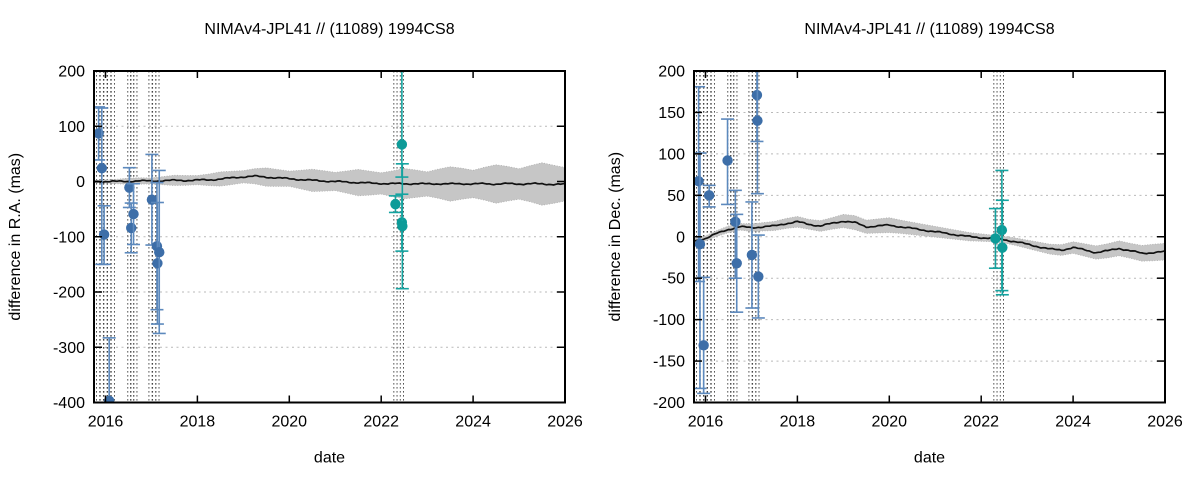 This screenshot has width=1200, height=480. Describe the element at coordinates (69, 403) in the screenshot. I see `y-tick-label: -400` at that location.